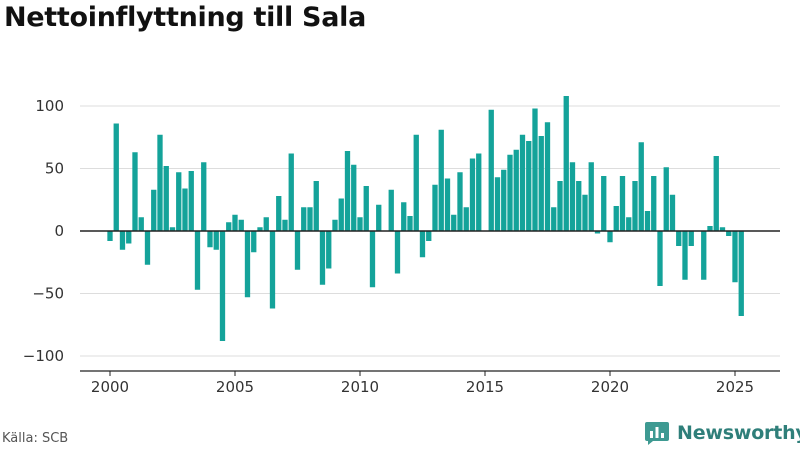  Describe the element at coordinates (59, 231) in the screenshot. I see `y-tick-label: 0` at that location.